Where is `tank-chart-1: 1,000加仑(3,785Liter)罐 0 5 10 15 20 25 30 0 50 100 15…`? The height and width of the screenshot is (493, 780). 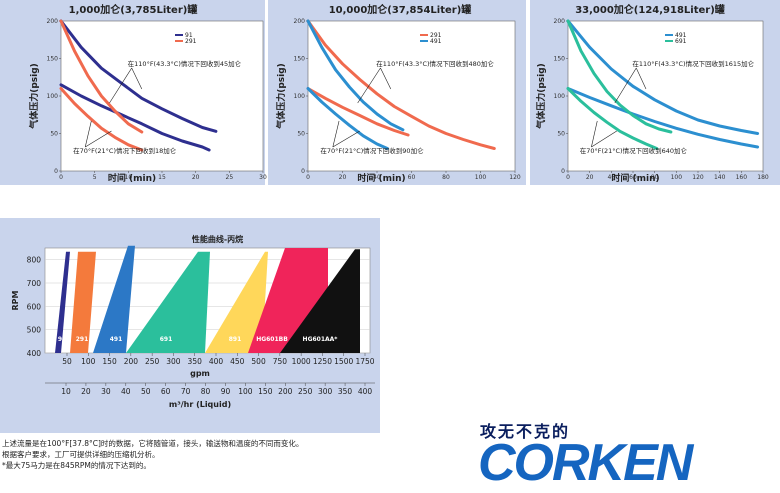 tank-chart-1: 1,000加仑(3,785Liter)罐 0 5 10 15 20 25 30 0 50 100 15… is located at coordinates (147, 93).